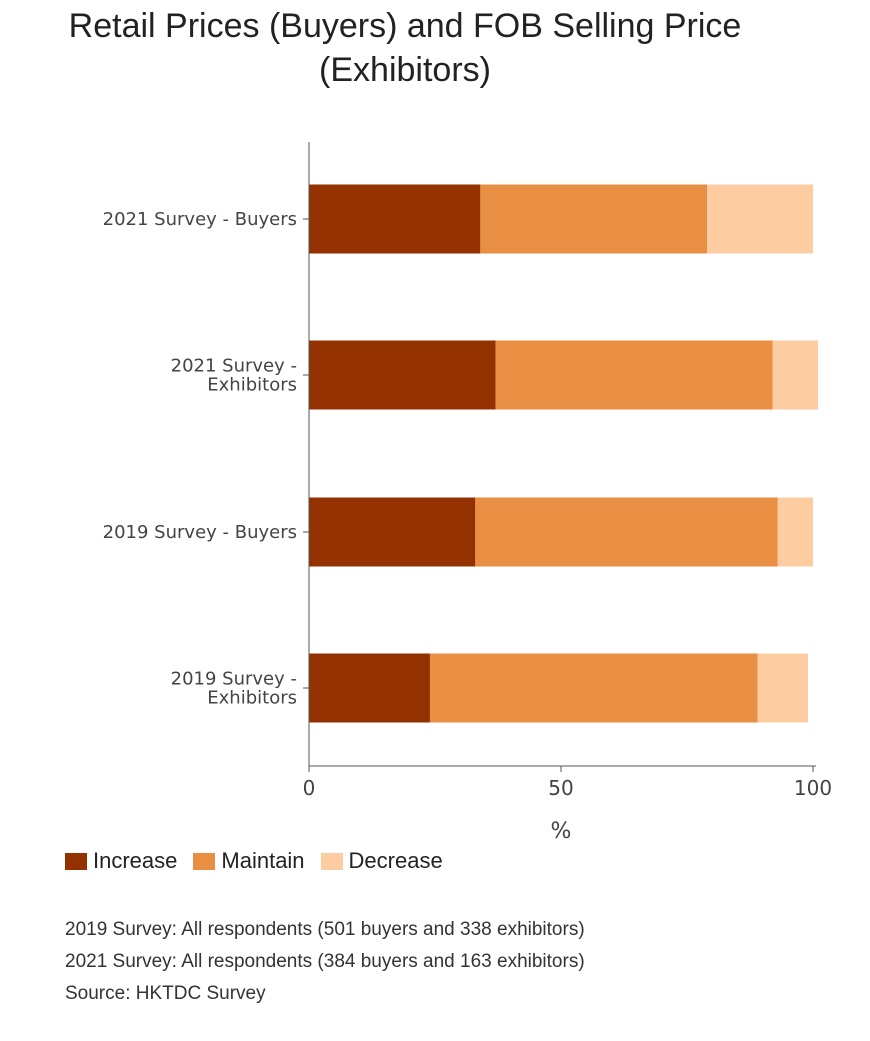  What do you see at coordinates (200, 532) in the screenshot?
I see `category-label-2-0: 2019 Survey - Buyers` at bounding box center [200, 532].